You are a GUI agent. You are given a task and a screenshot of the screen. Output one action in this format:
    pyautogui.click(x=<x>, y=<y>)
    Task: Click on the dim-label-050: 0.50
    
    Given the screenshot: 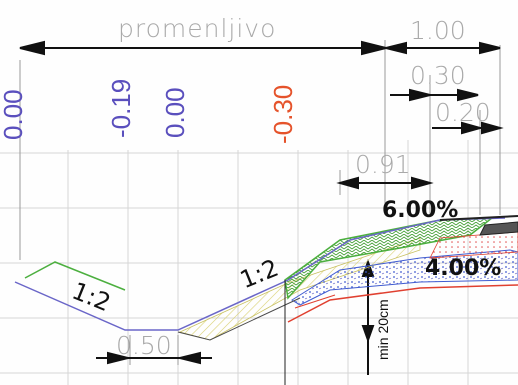 What is the action you would take?
    pyautogui.click(x=144, y=345)
    